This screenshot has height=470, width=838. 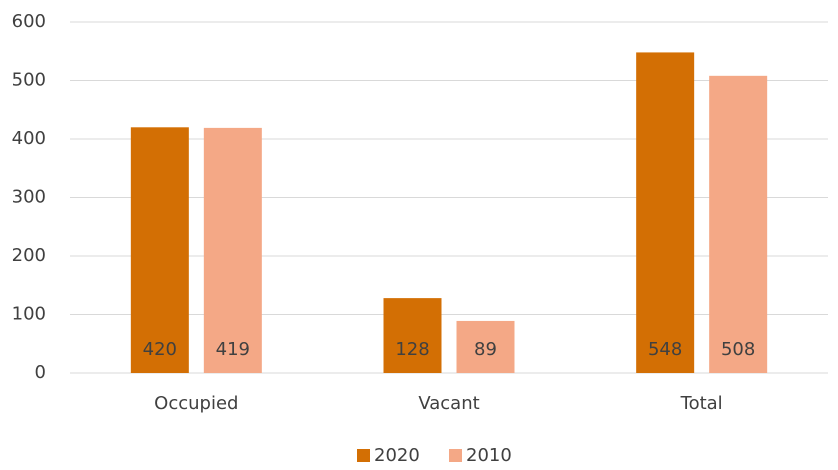 I want to click on y-tick-label: 0, so click(x=40, y=372).